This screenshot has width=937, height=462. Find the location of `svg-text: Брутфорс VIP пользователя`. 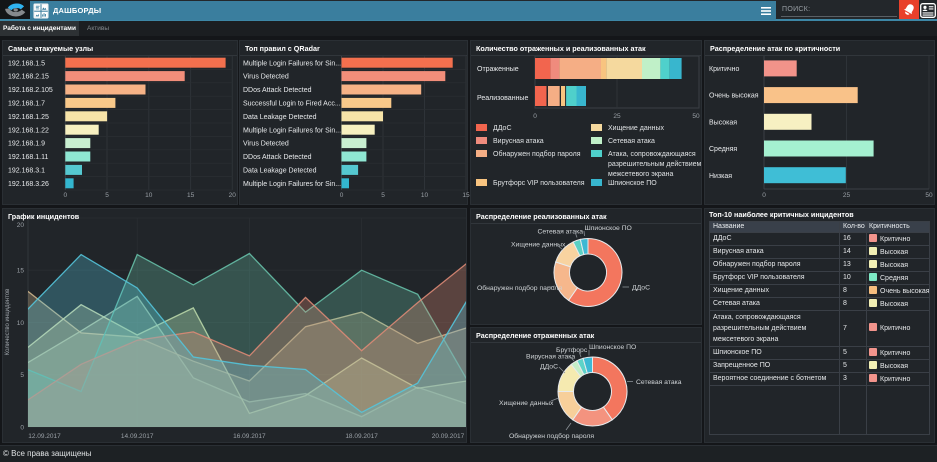

svg-text: Брутфорс VIP пользователя is located at coordinates (539, 183).